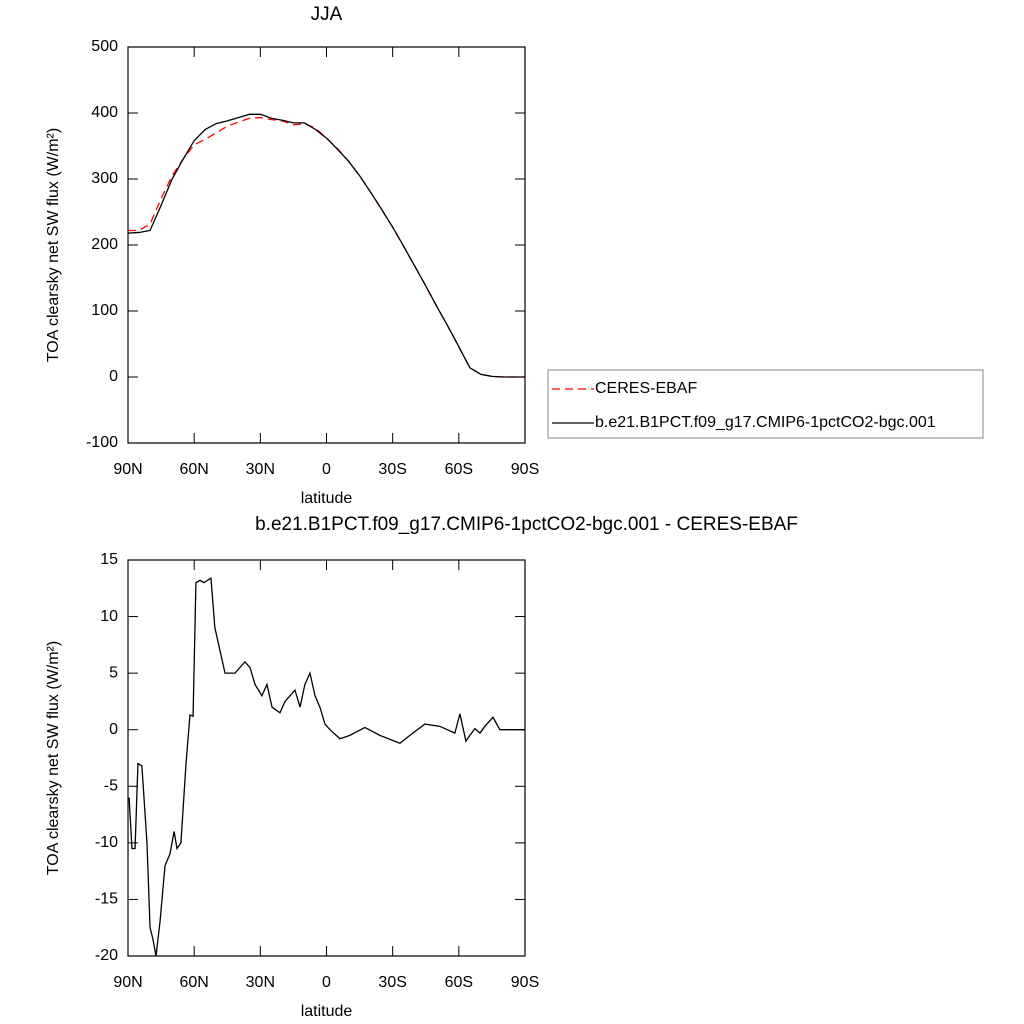  I want to click on y-tick-label: 100, so click(104, 310).